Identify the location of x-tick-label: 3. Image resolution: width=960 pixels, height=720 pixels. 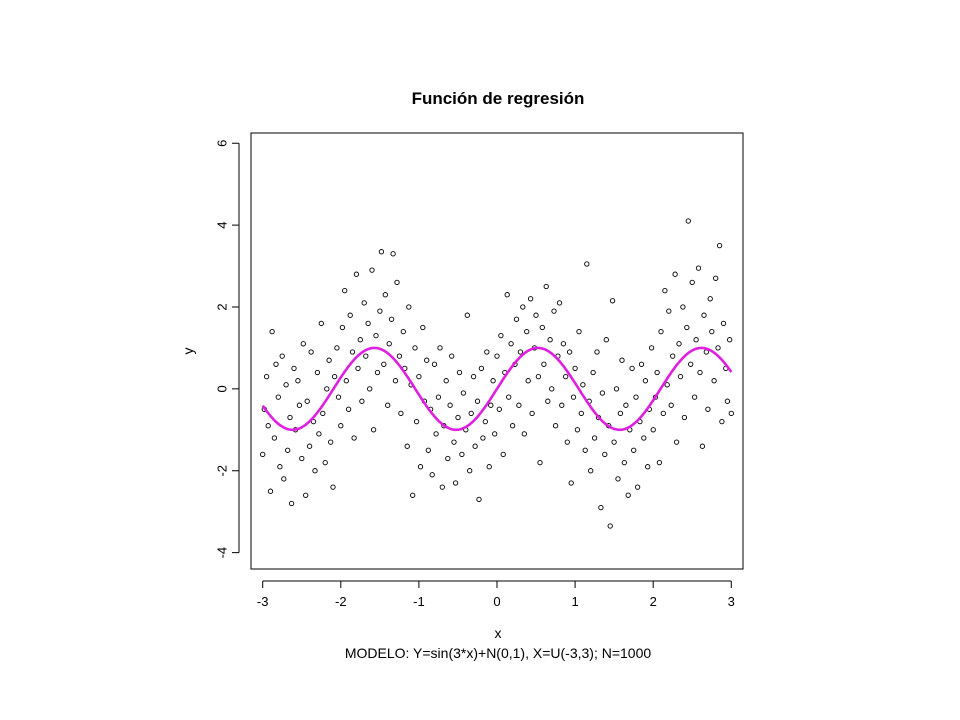
(731, 601).